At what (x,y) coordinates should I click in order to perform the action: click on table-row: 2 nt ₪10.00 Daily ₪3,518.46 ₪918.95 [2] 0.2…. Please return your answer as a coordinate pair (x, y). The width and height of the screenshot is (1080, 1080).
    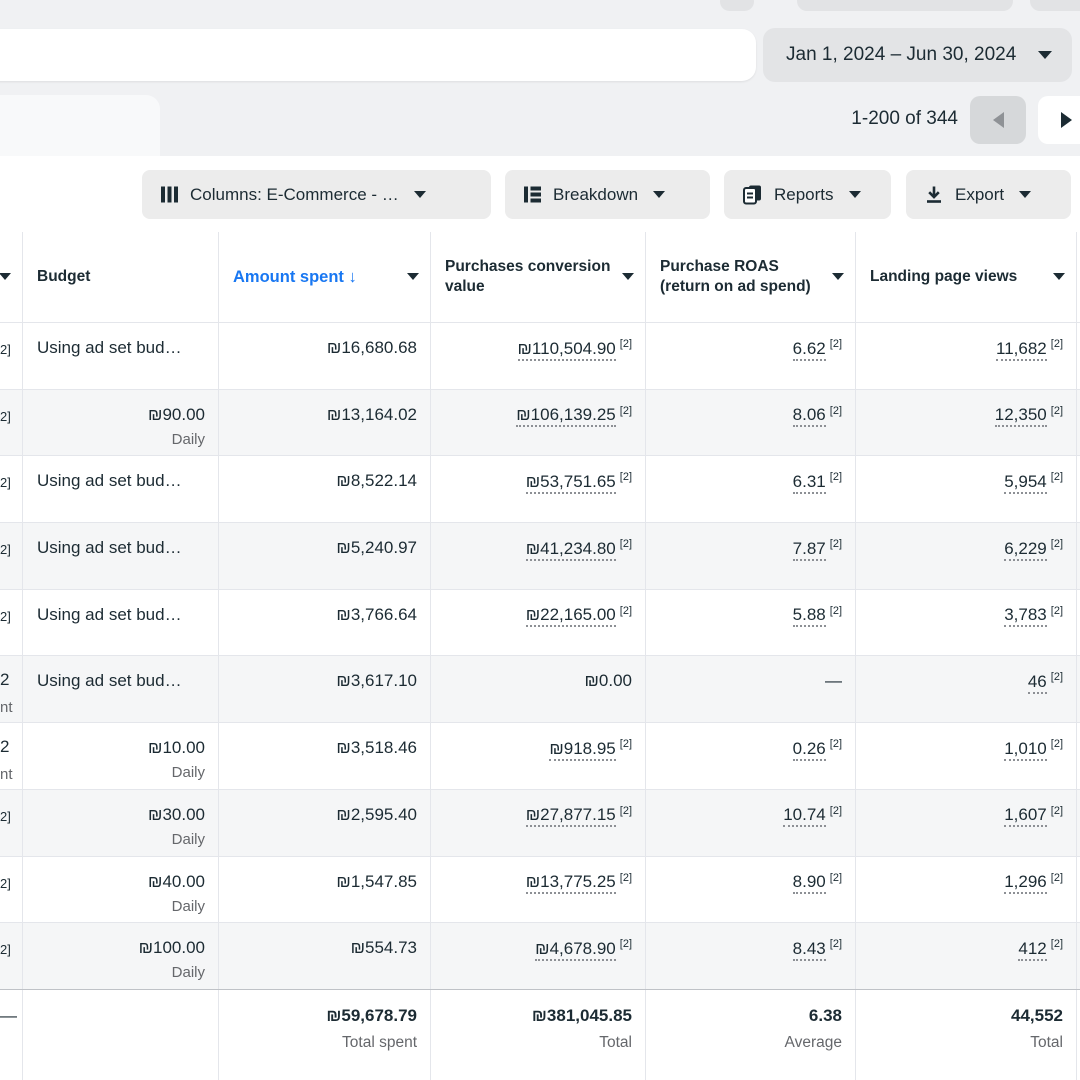
    Looking at the image, I should click on (540, 755).